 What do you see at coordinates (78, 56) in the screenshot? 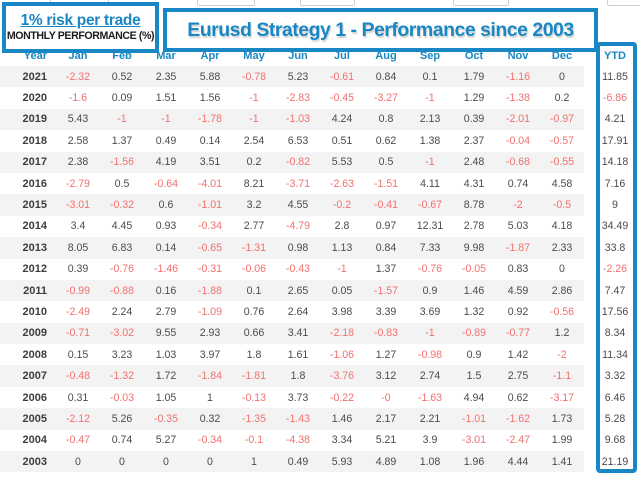
I see `column-header-jan: Jan` at bounding box center [78, 56].